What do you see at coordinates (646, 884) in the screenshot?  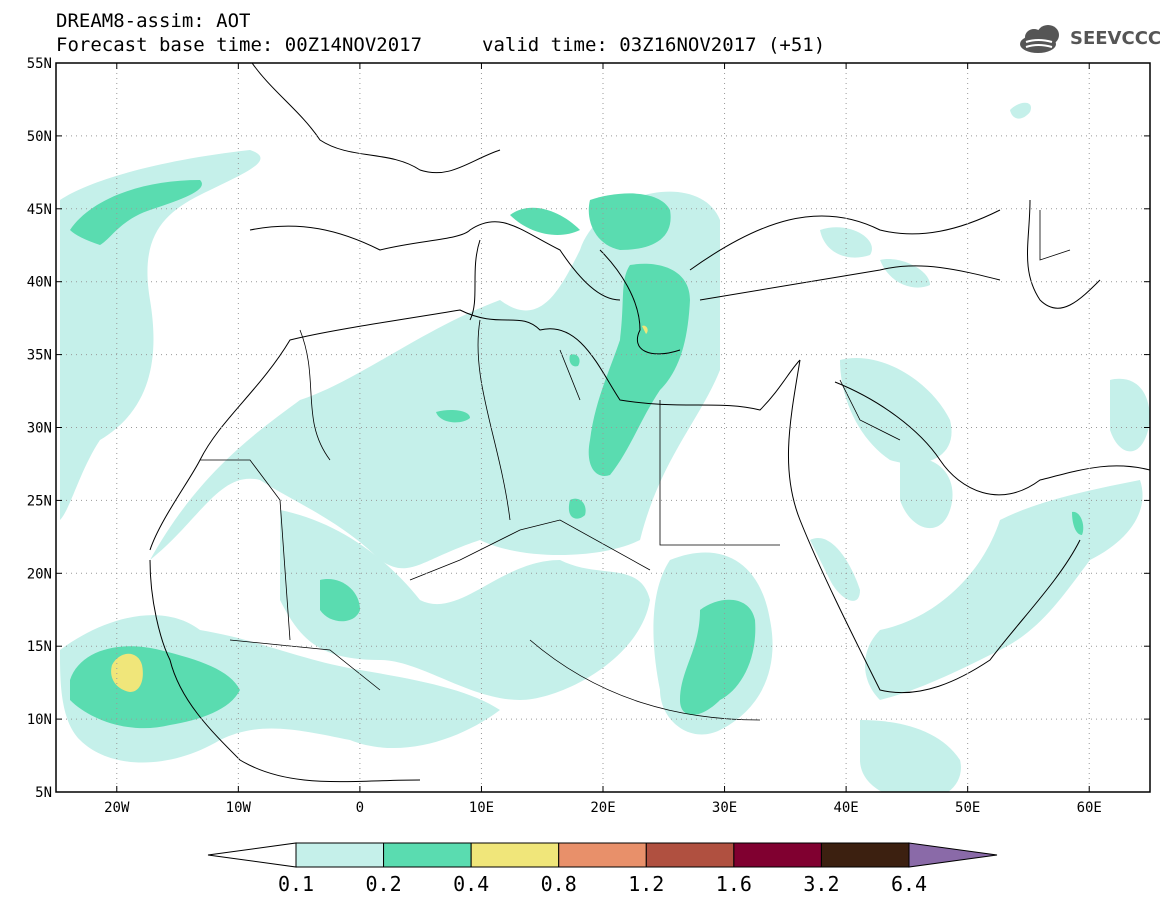 I see `colorbar-label: 1.2` at bounding box center [646, 884].